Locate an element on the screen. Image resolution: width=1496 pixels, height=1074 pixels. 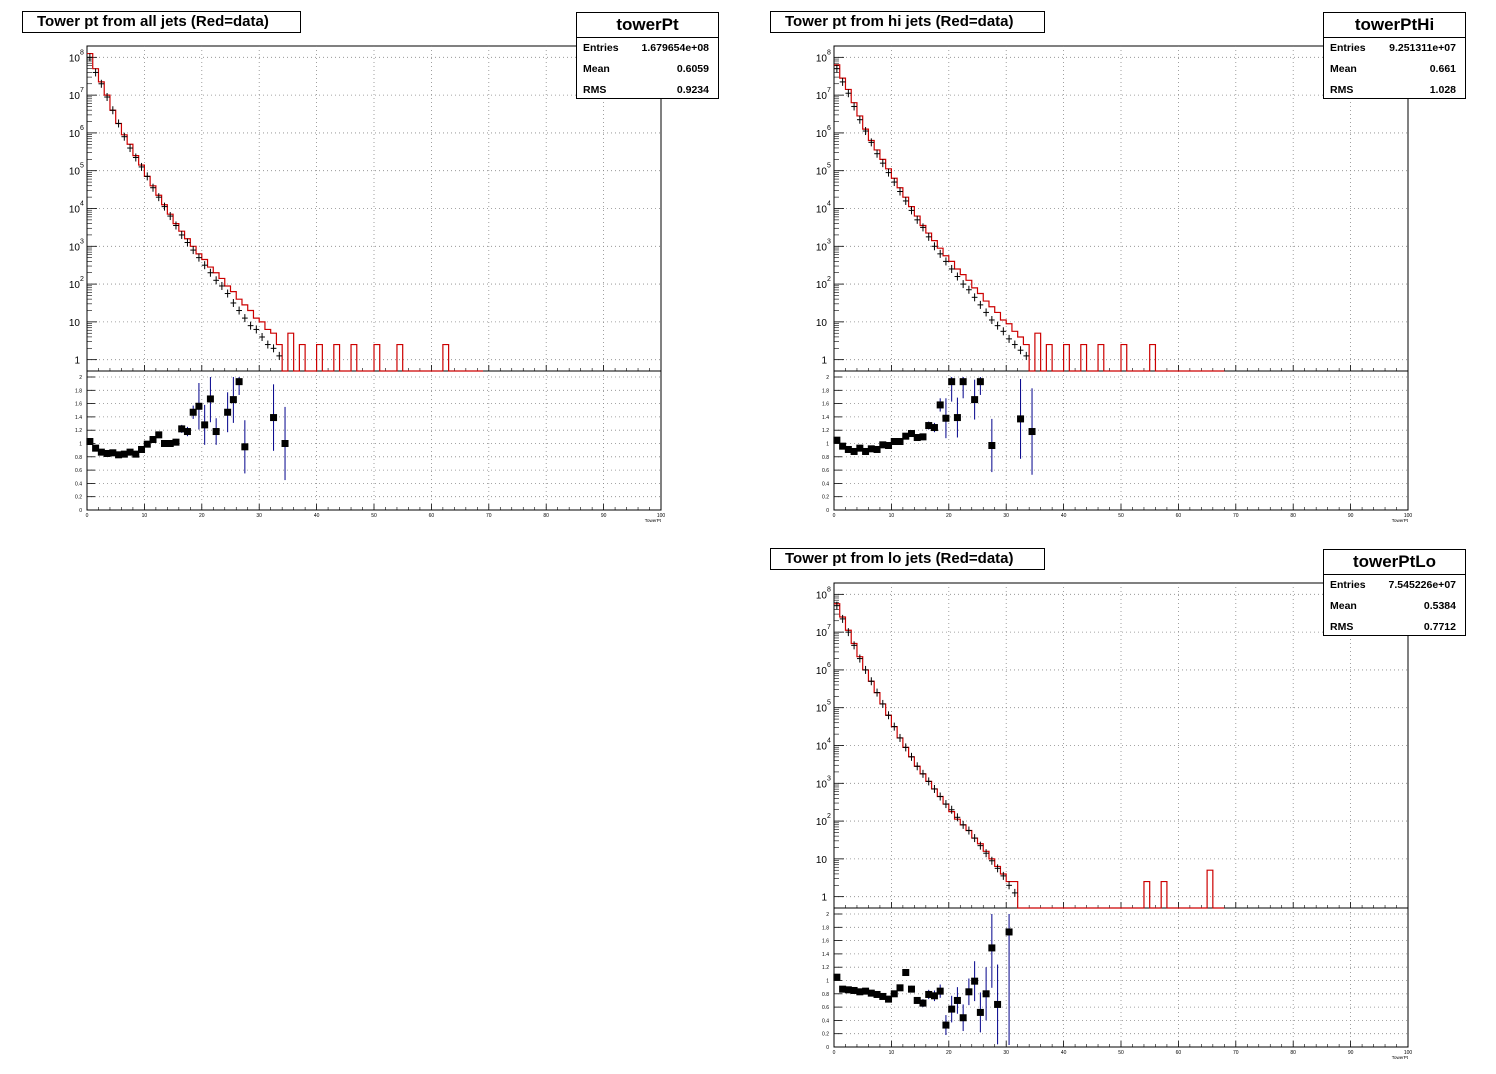
stats-rms-label: RMS is located at coordinates (1342, 90).